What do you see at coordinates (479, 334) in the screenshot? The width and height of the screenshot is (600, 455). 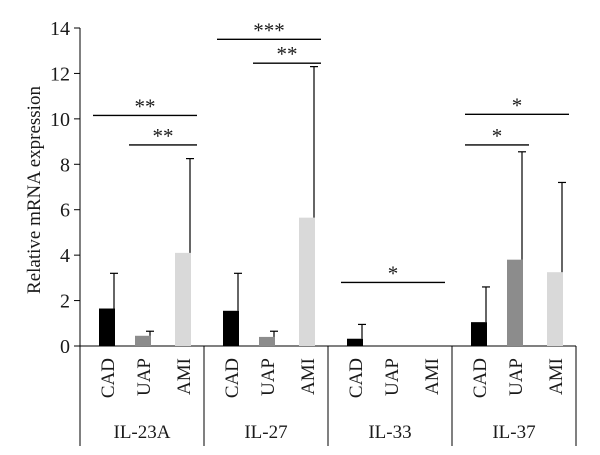 I see `bar-il-37-cad` at bounding box center [479, 334].